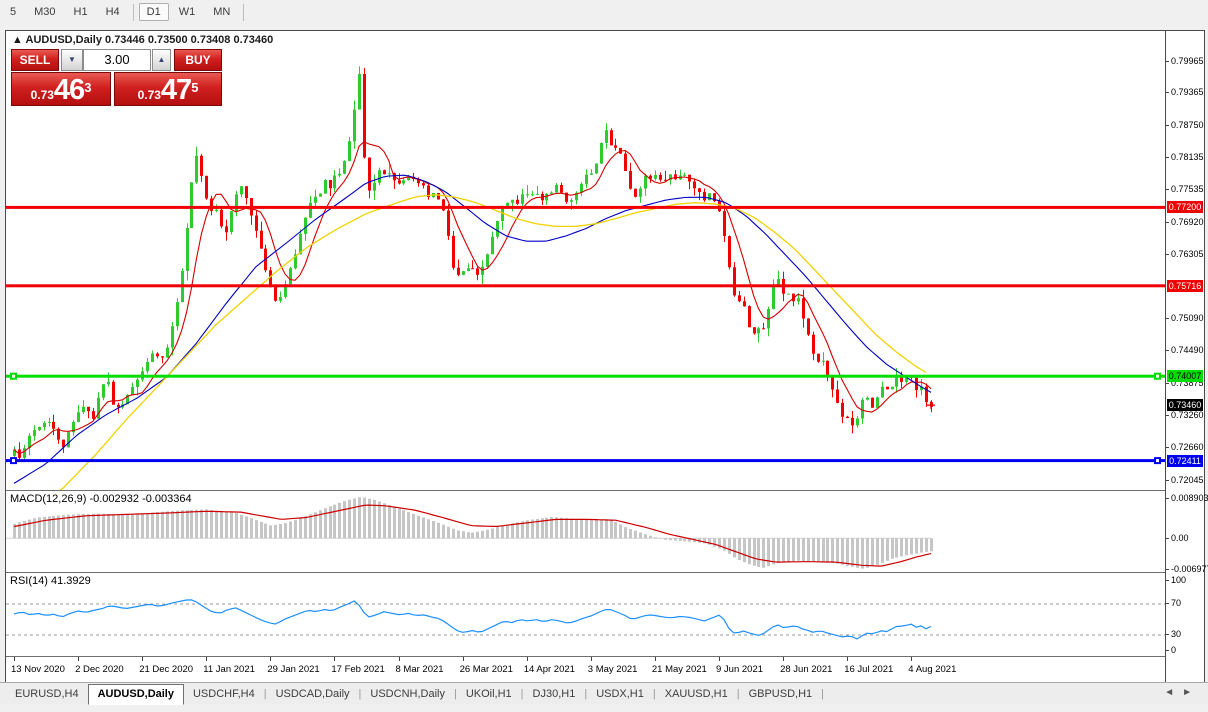  Describe the element at coordinates (223, 694) in the screenshot. I see `chart-tab-usdchf: USDCHF,H4` at that location.